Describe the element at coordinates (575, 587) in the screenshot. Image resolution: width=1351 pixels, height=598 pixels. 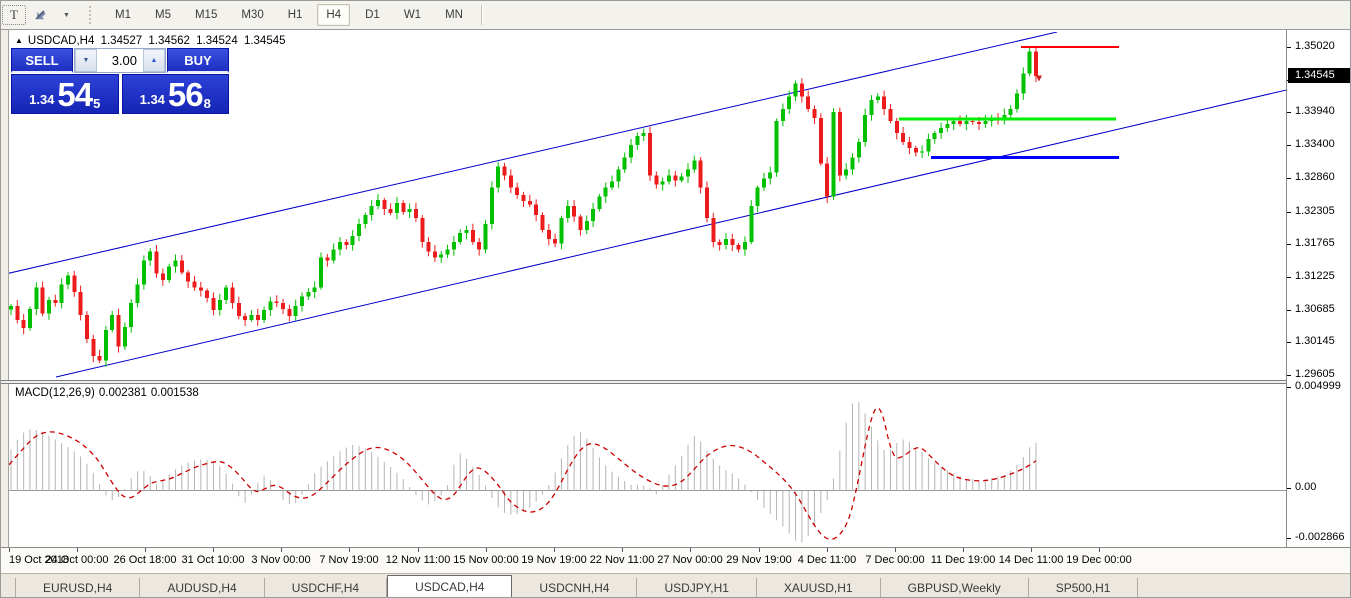
I see `chart-tab-usdcnh-h4: USDCNH,H4` at that location.